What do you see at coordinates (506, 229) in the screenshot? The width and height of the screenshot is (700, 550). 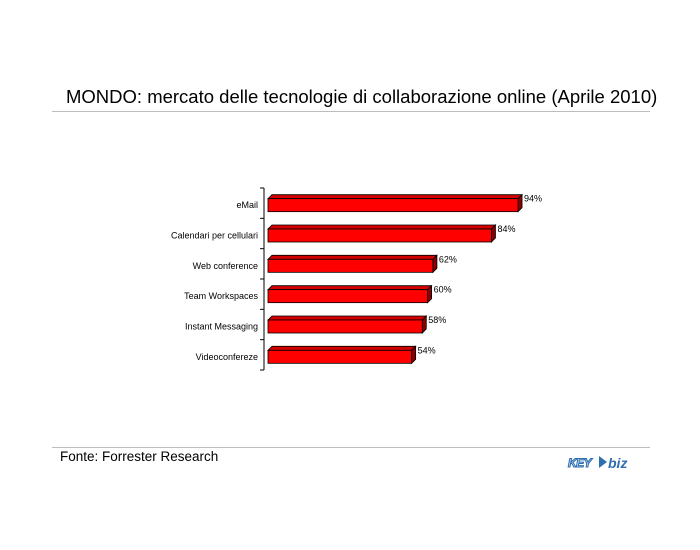 I see `value-label: 84%` at bounding box center [506, 229].